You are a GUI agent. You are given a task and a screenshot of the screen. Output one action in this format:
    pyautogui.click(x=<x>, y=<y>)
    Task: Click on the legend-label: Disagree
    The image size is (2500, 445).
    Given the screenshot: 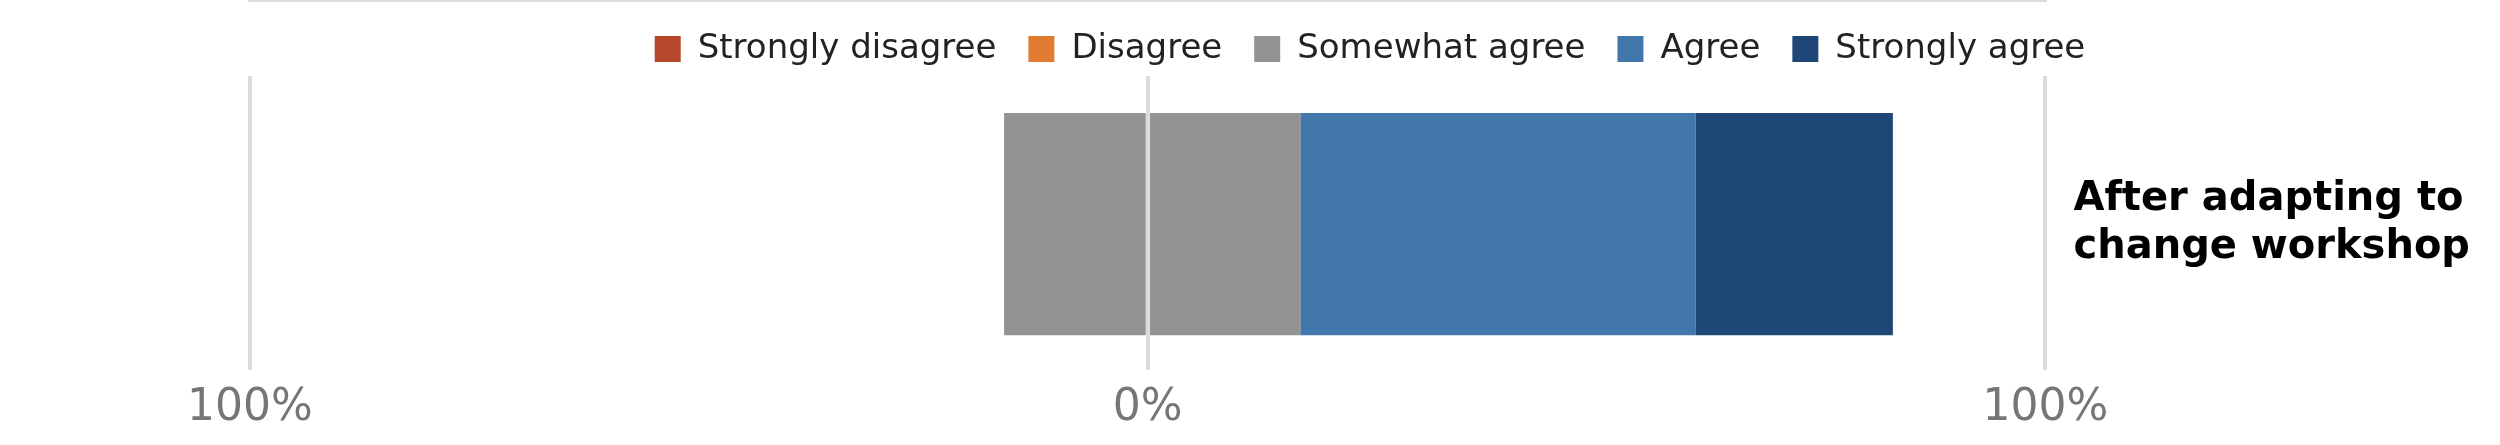 What is the action you would take?
    pyautogui.click(x=1147, y=45)
    